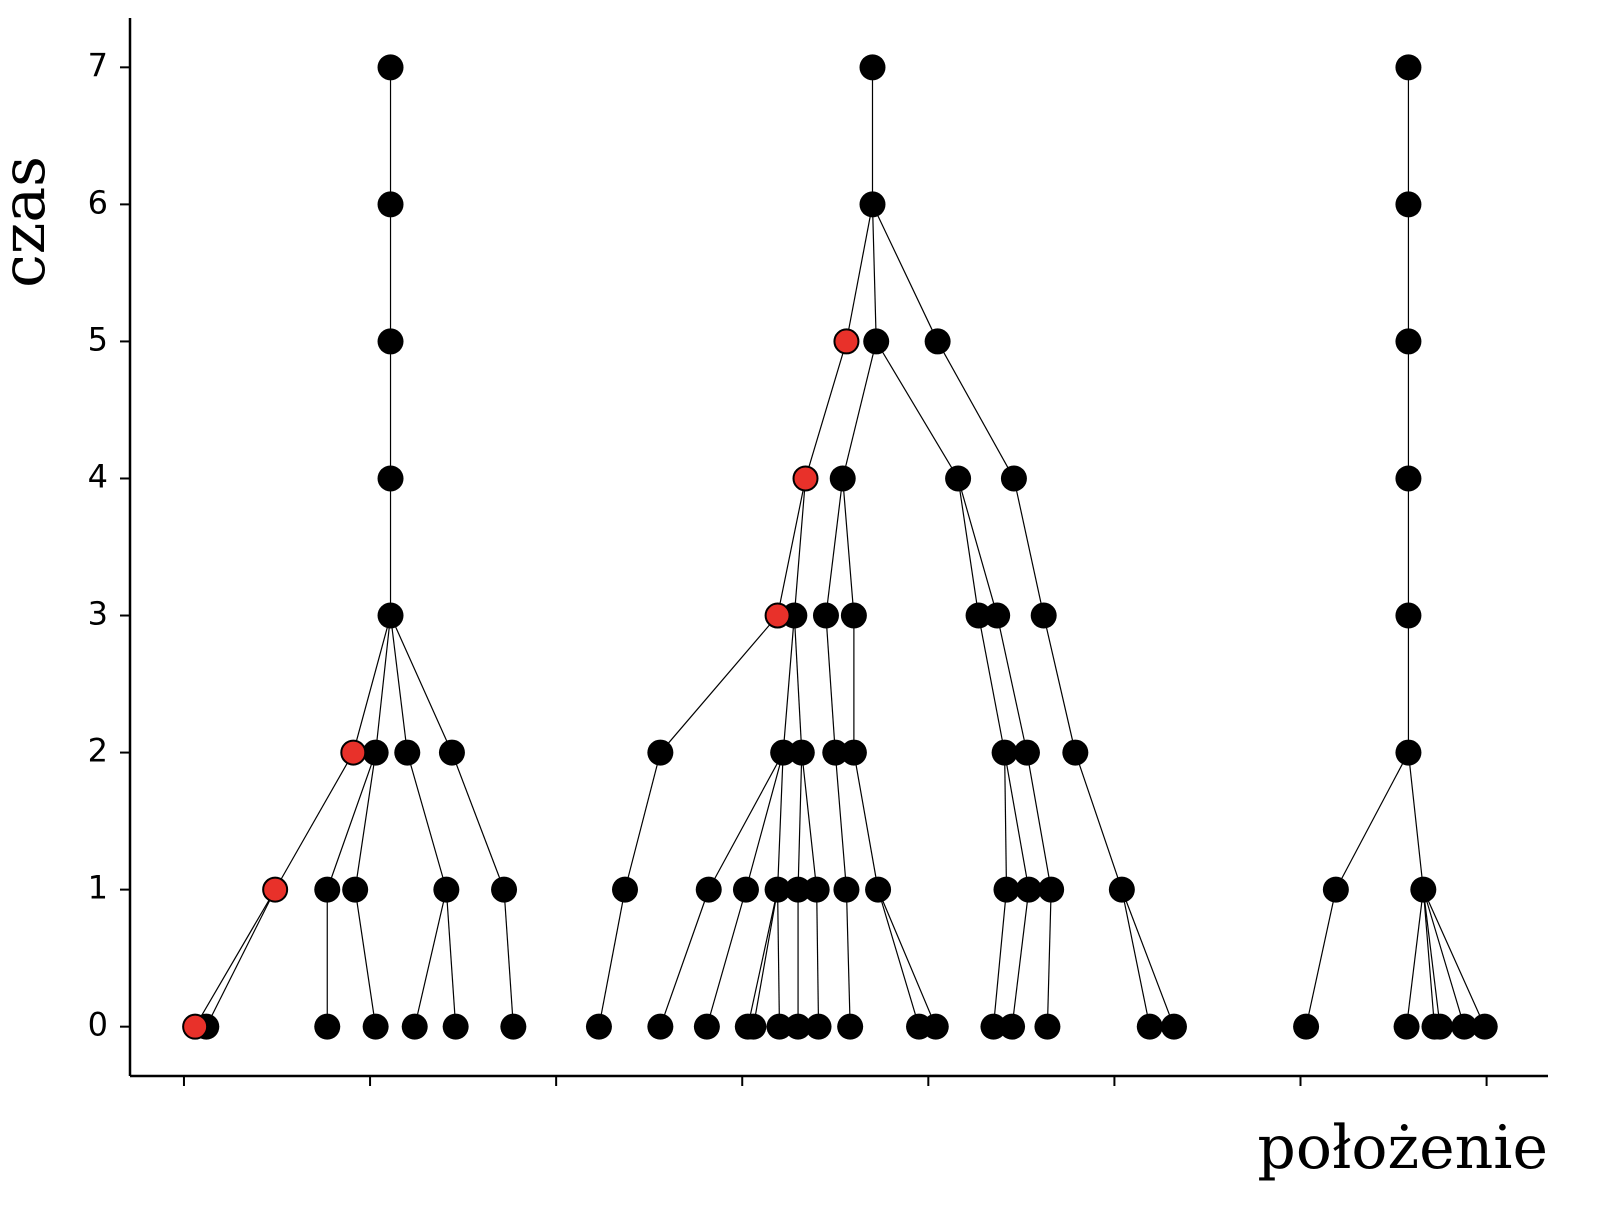 The image size is (1600, 1212). I want to click on y-tick-label: 4, so click(98, 476).